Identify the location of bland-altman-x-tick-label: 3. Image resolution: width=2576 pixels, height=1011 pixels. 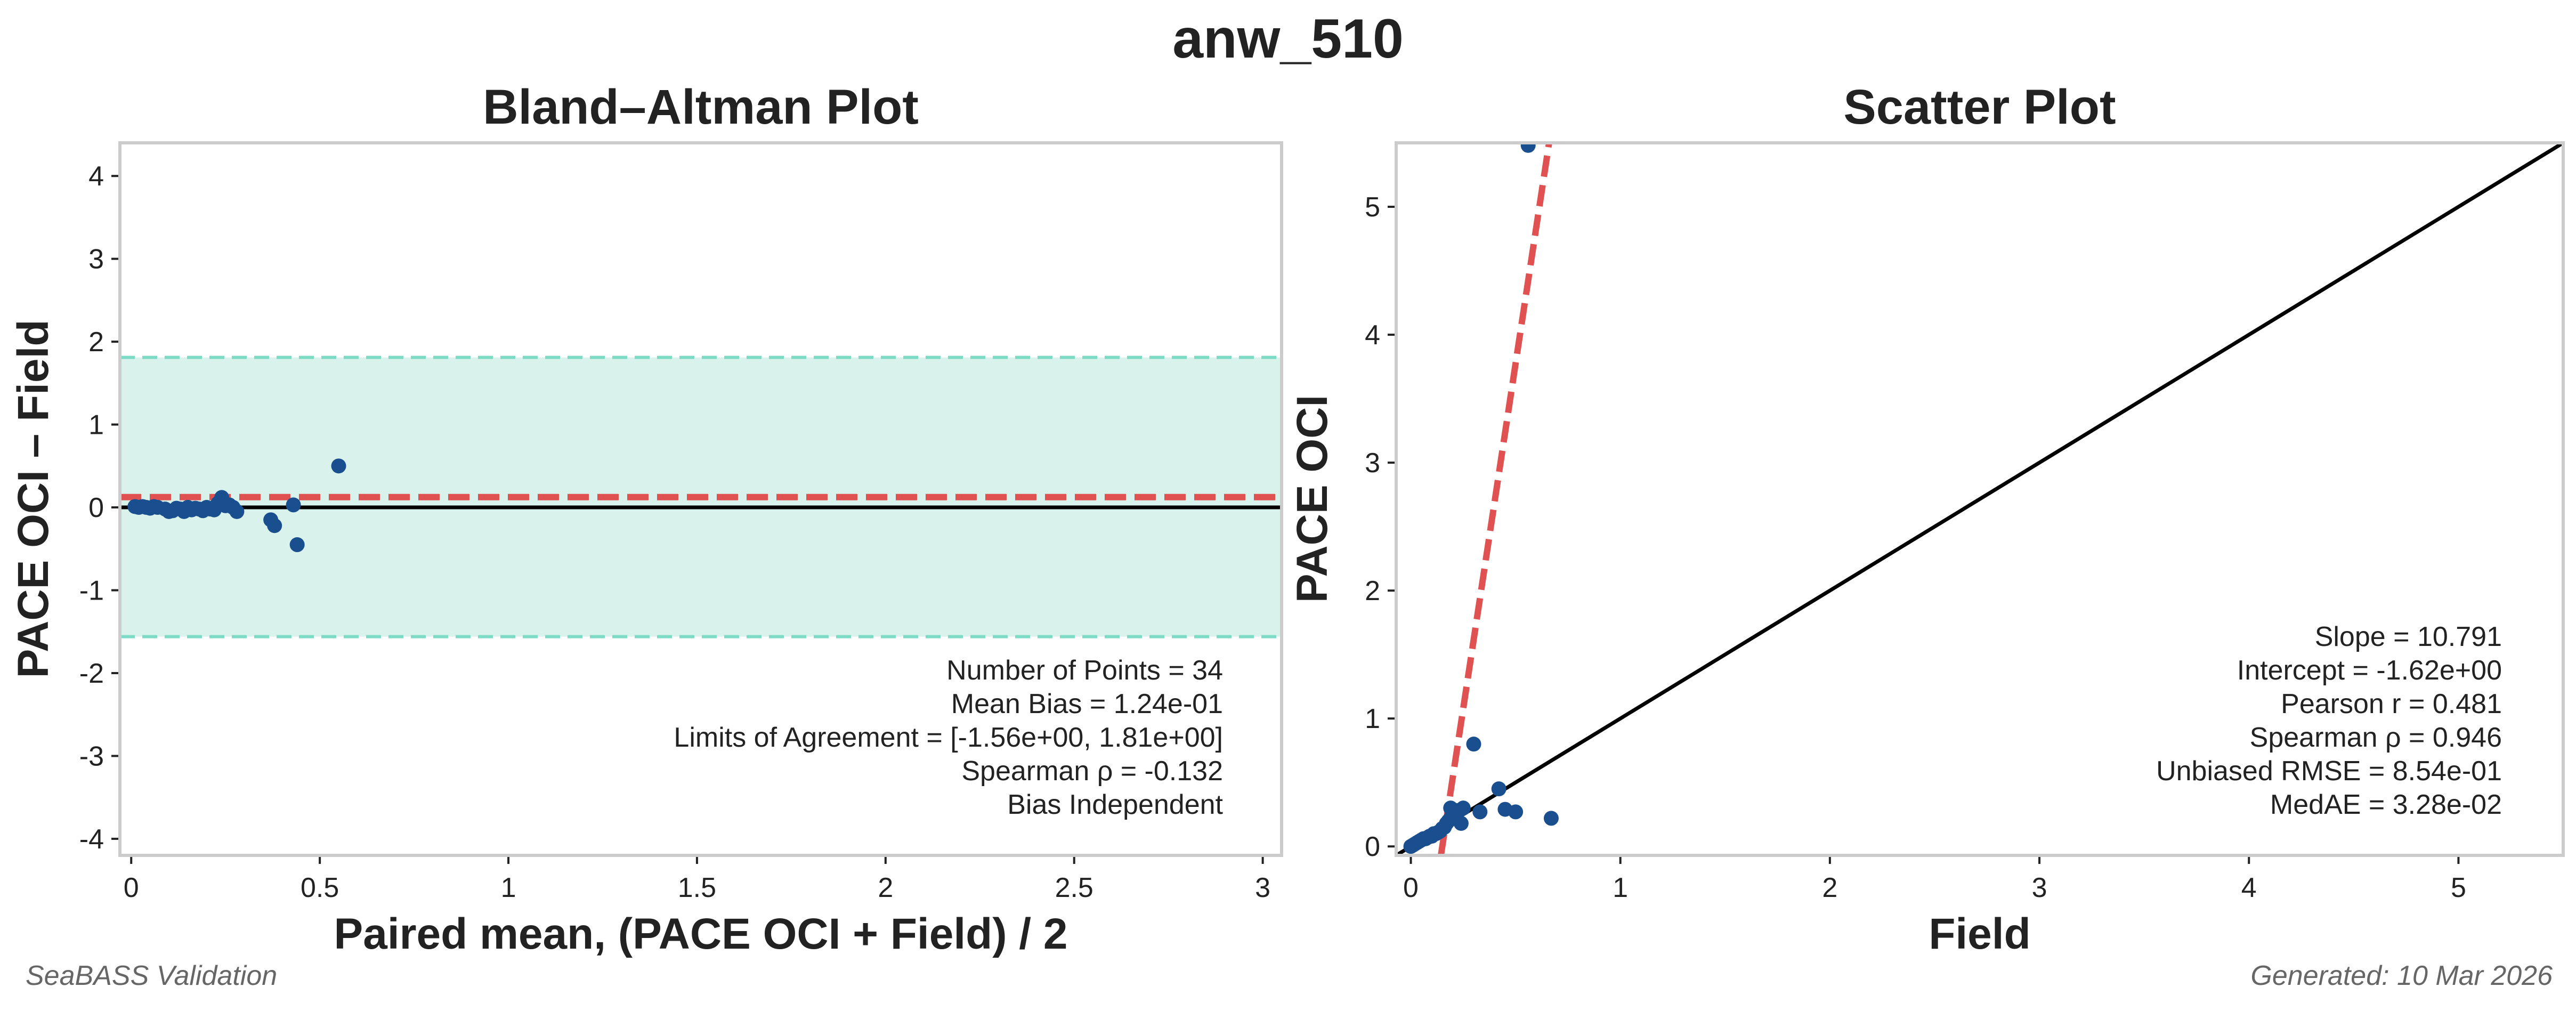
(1262, 887).